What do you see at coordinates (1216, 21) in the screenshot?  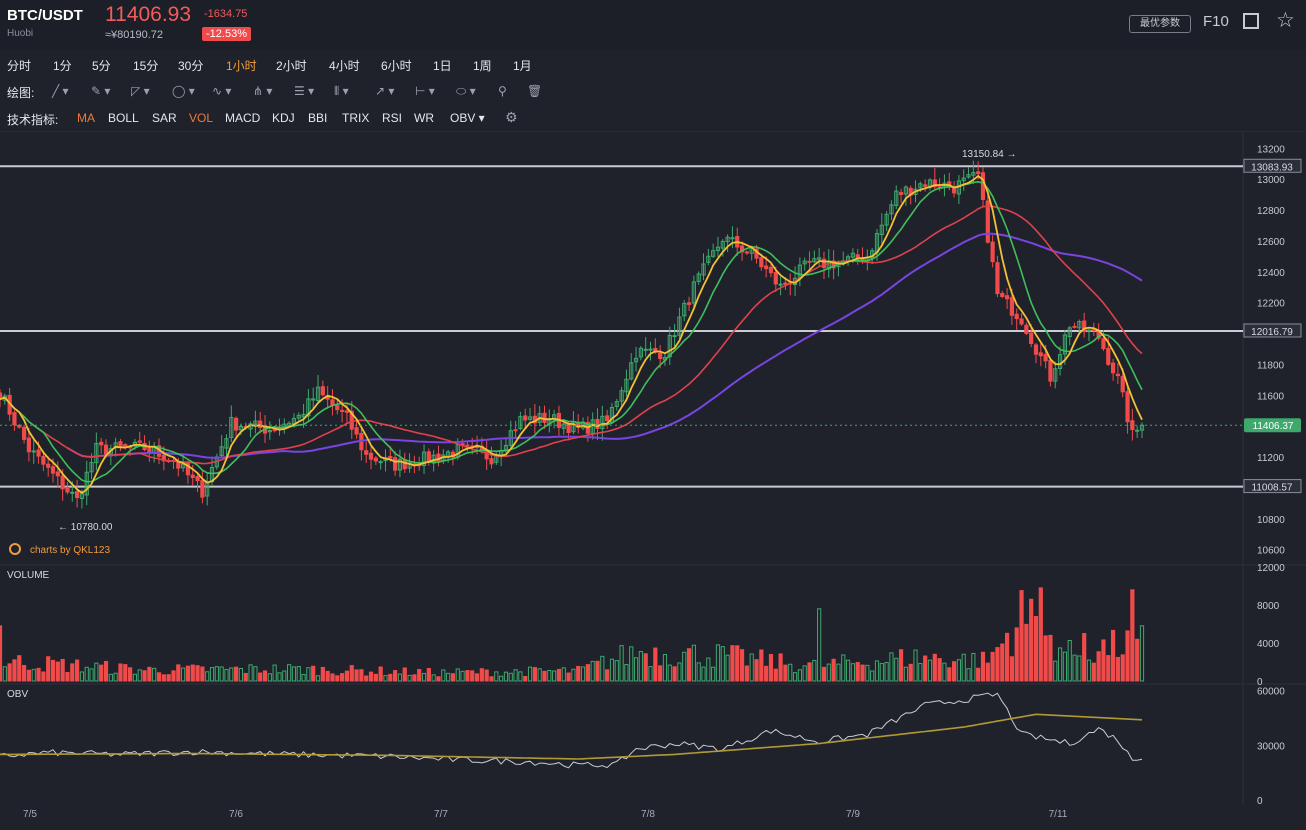 I see `f10-button: F10` at bounding box center [1216, 21].